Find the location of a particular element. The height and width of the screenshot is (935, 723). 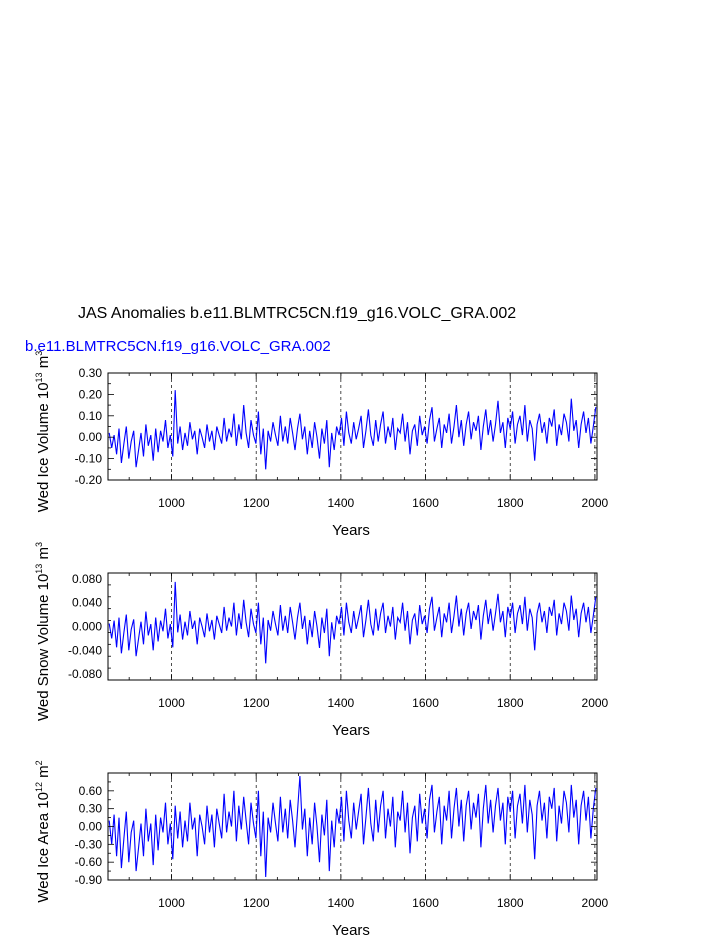

ice-area-series-line is located at coordinates (352, 826).